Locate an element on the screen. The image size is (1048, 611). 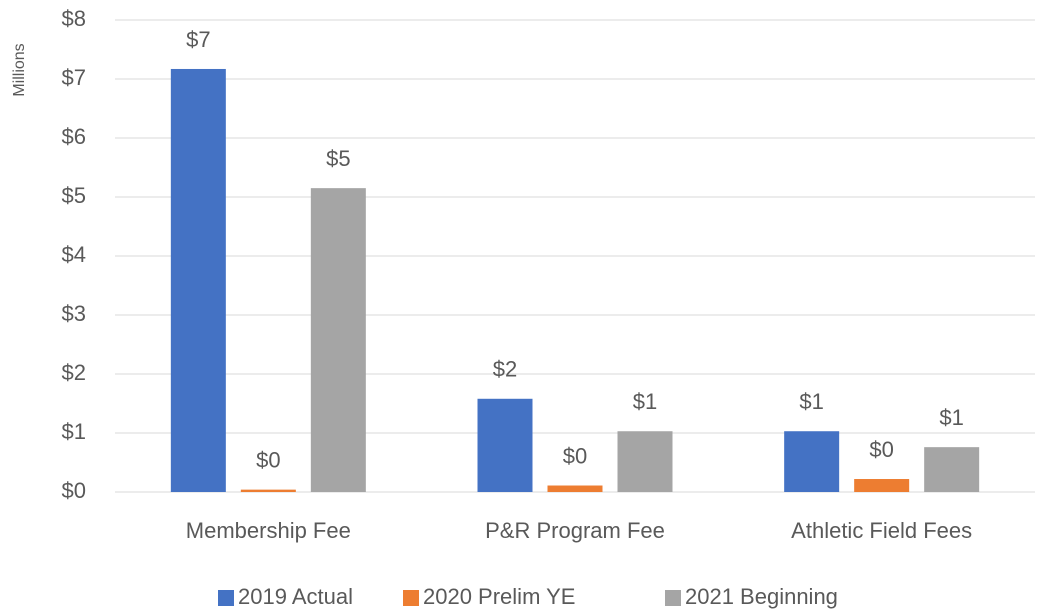
x-tick-label: Membership Fee is located at coordinates (268, 530).